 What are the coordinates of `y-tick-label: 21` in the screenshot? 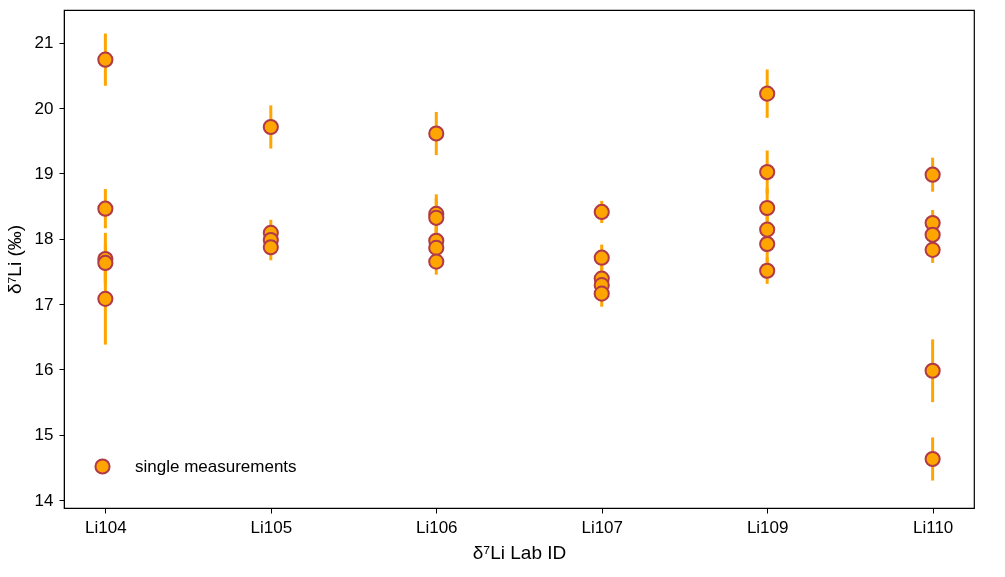 It's located at (44, 43).